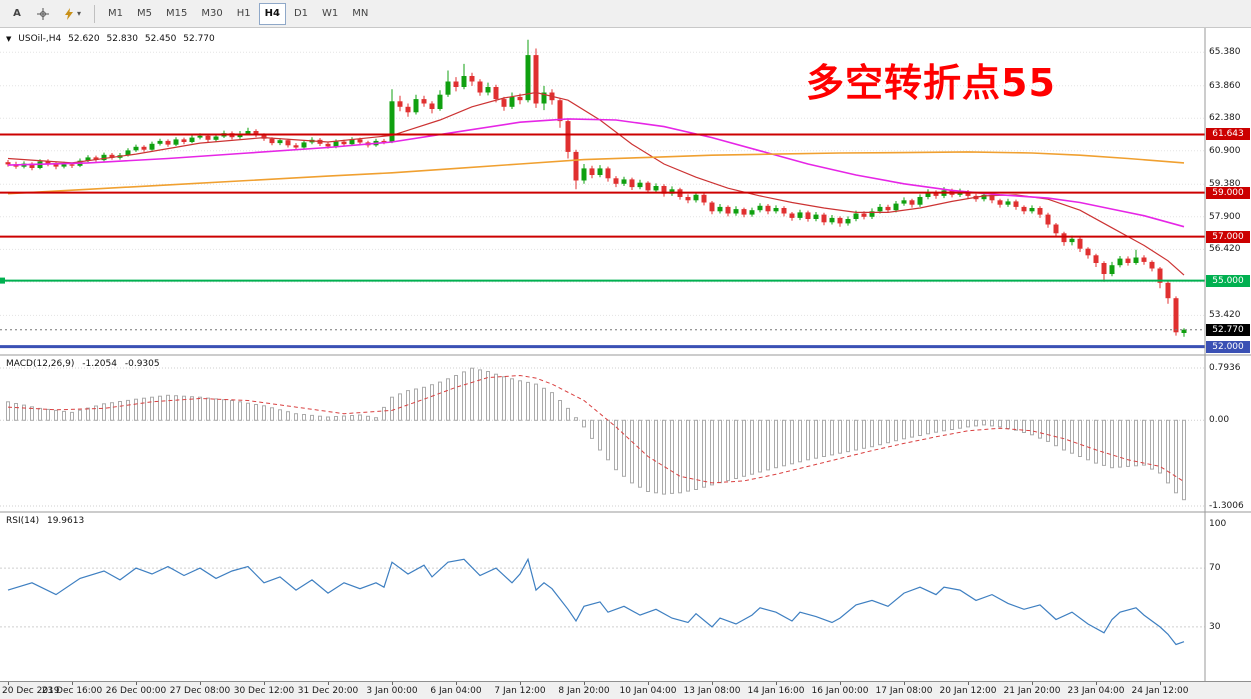 This screenshot has height=699, width=1251. I want to click on price-tick-label: 65.380, so click(1225, 52).